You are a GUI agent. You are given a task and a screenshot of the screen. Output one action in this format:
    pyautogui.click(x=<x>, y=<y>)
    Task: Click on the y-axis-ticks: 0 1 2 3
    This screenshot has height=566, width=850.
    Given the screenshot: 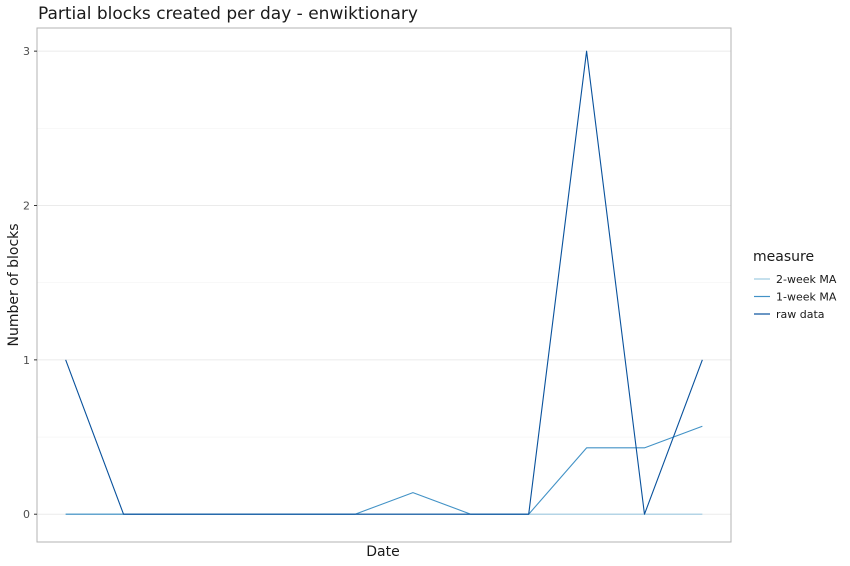 What is the action you would take?
    pyautogui.click(x=30, y=283)
    